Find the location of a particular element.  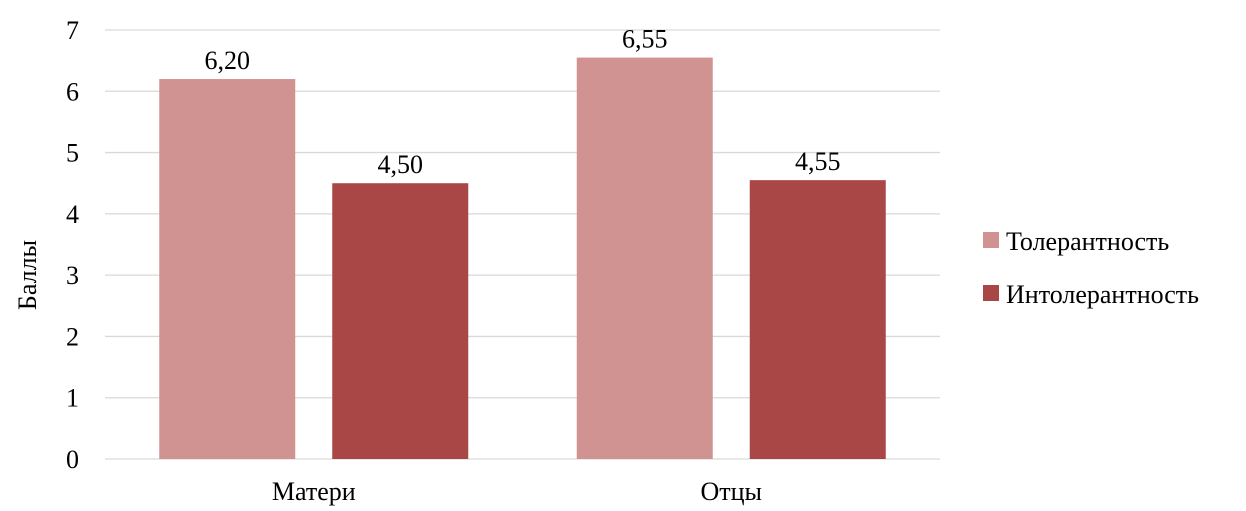

y-tick-label: 2 is located at coordinates (72, 336).